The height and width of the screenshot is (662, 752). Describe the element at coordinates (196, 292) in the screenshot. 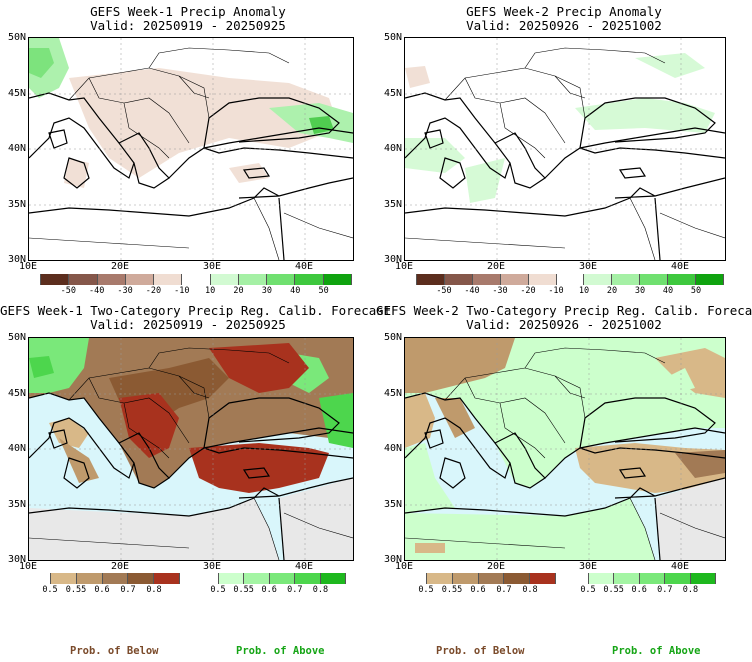

I see `anomaly-colorbar-ticks: -50 -40 -30 -20 -10 10 20 30 40 50` at that location.